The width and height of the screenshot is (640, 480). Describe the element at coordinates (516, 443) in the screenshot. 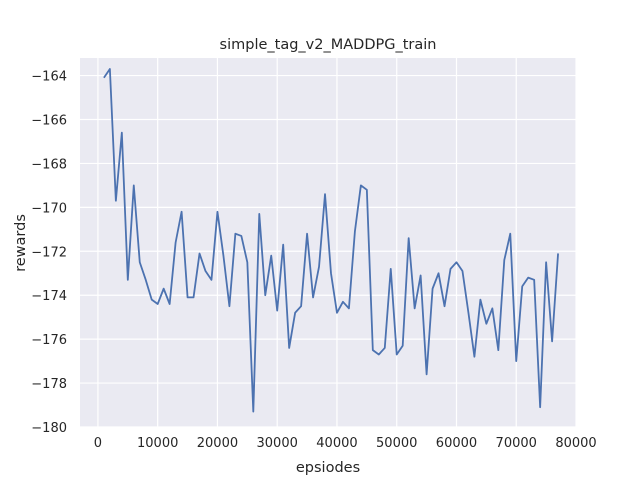

I see `x-tick-label: 70000` at that location.